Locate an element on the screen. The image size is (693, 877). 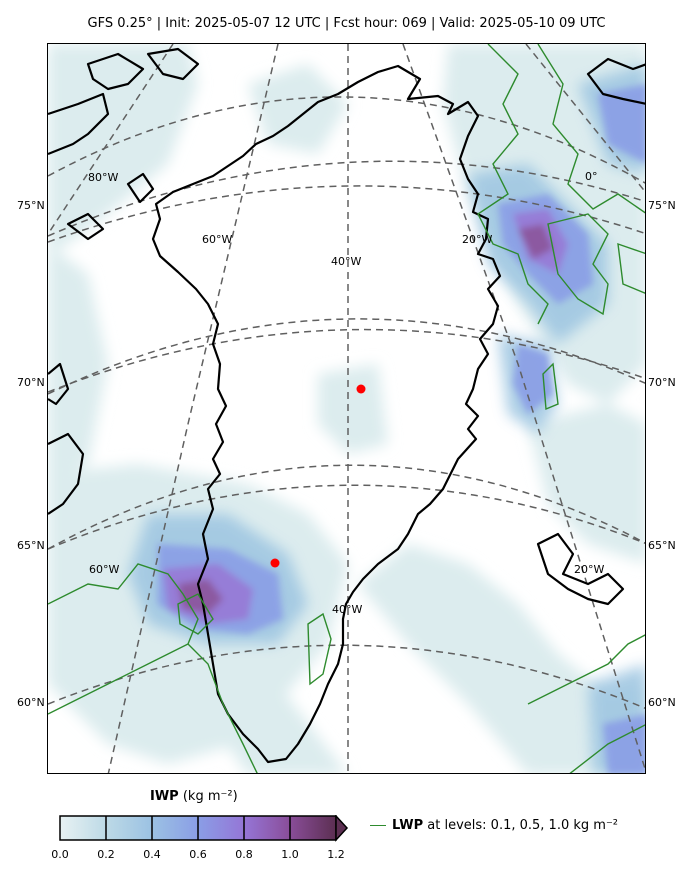
colorbar-tick: 1.2 is located at coordinates (336, 854).